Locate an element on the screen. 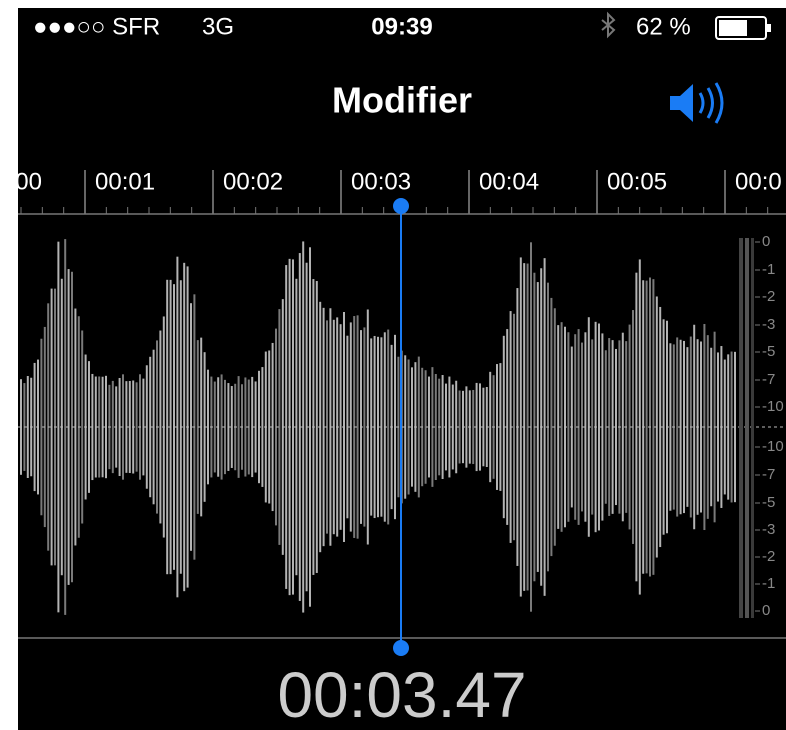 The image size is (786, 730). timeline: 00 00:01 00:02 00:03 00:04 00:05 00:0 is located at coordinates (393, 191).